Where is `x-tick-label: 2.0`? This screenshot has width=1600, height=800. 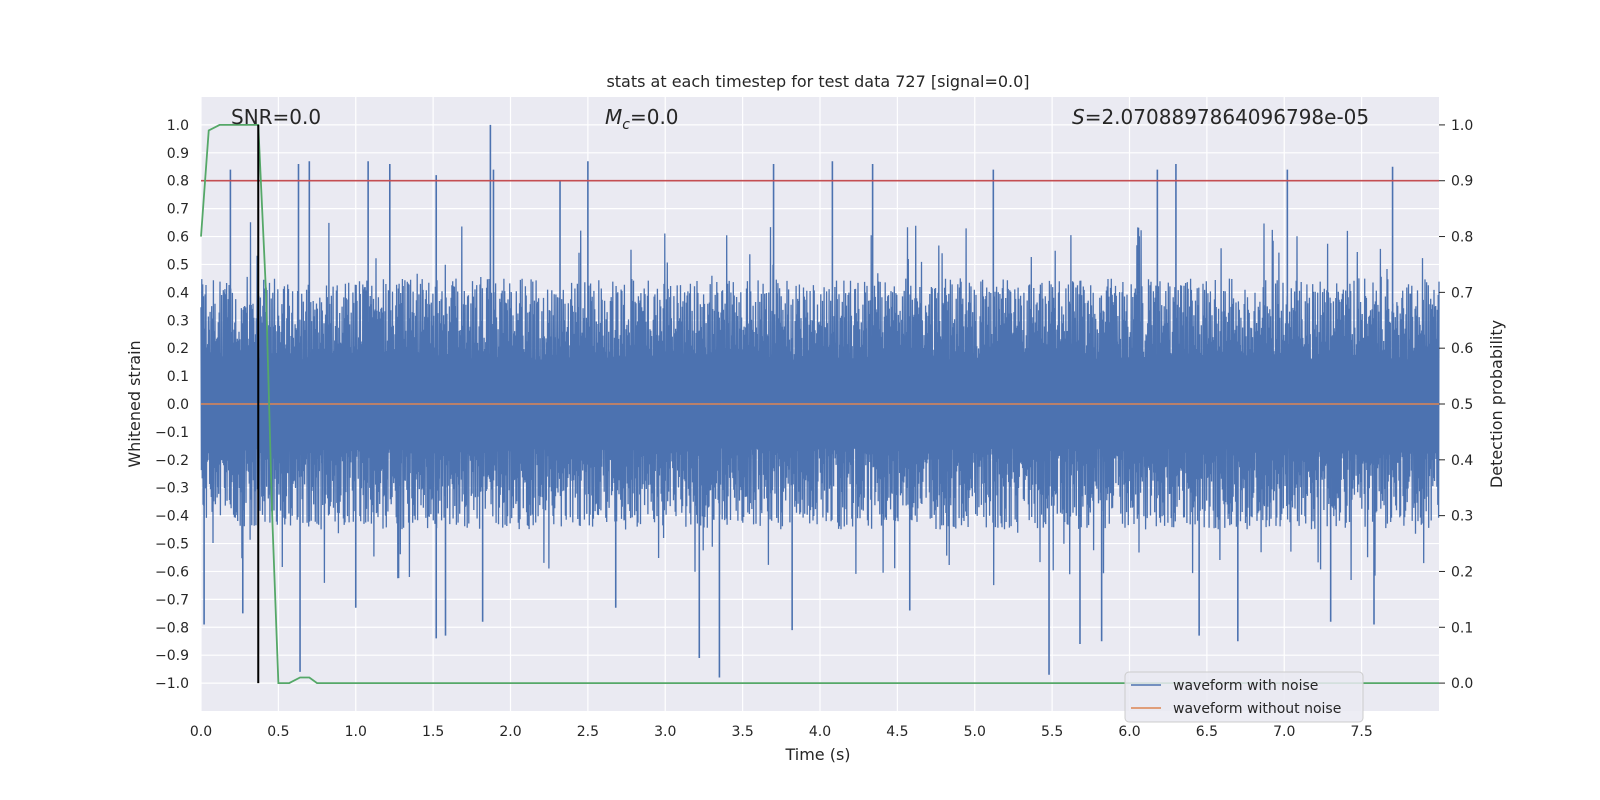
x-tick-label: 2.0 is located at coordinates (510, 732).